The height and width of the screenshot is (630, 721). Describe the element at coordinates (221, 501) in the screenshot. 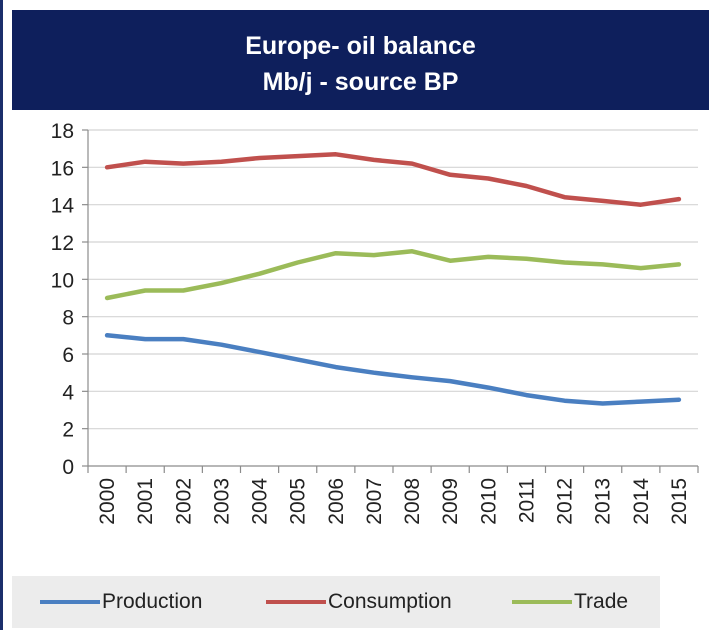

I see `x-tick-label: 2003` at that location.